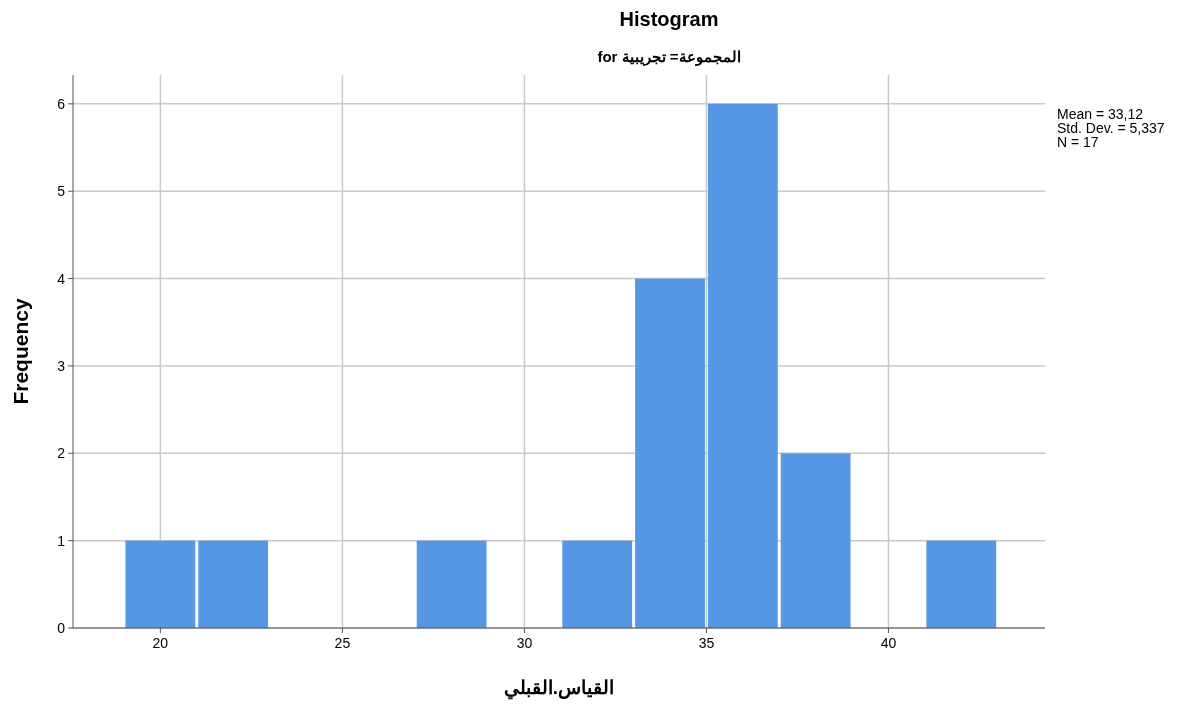 The height and width of the screenshot is (704, 1201). Describe the element at coordinates (888, 643) in the screenshot. I see `x-tick-label: 40` at that location.